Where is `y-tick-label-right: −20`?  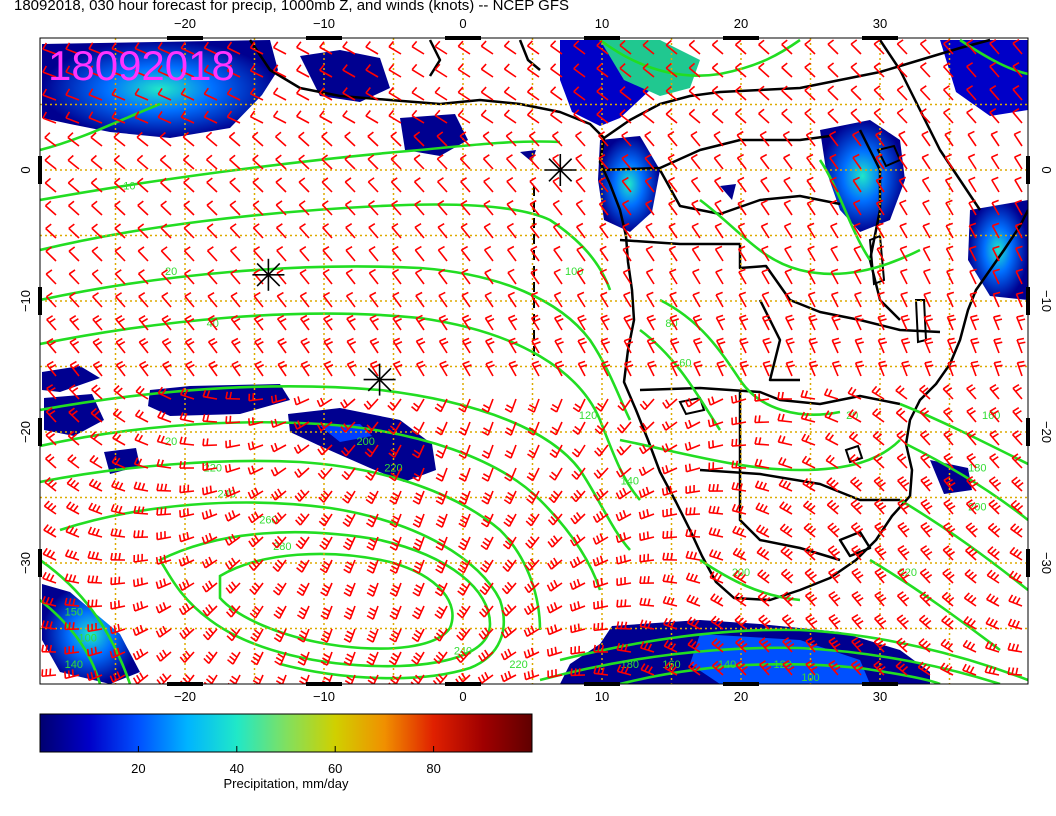
y-tick-label-right: −20 is located at coordinates (1046, 432).